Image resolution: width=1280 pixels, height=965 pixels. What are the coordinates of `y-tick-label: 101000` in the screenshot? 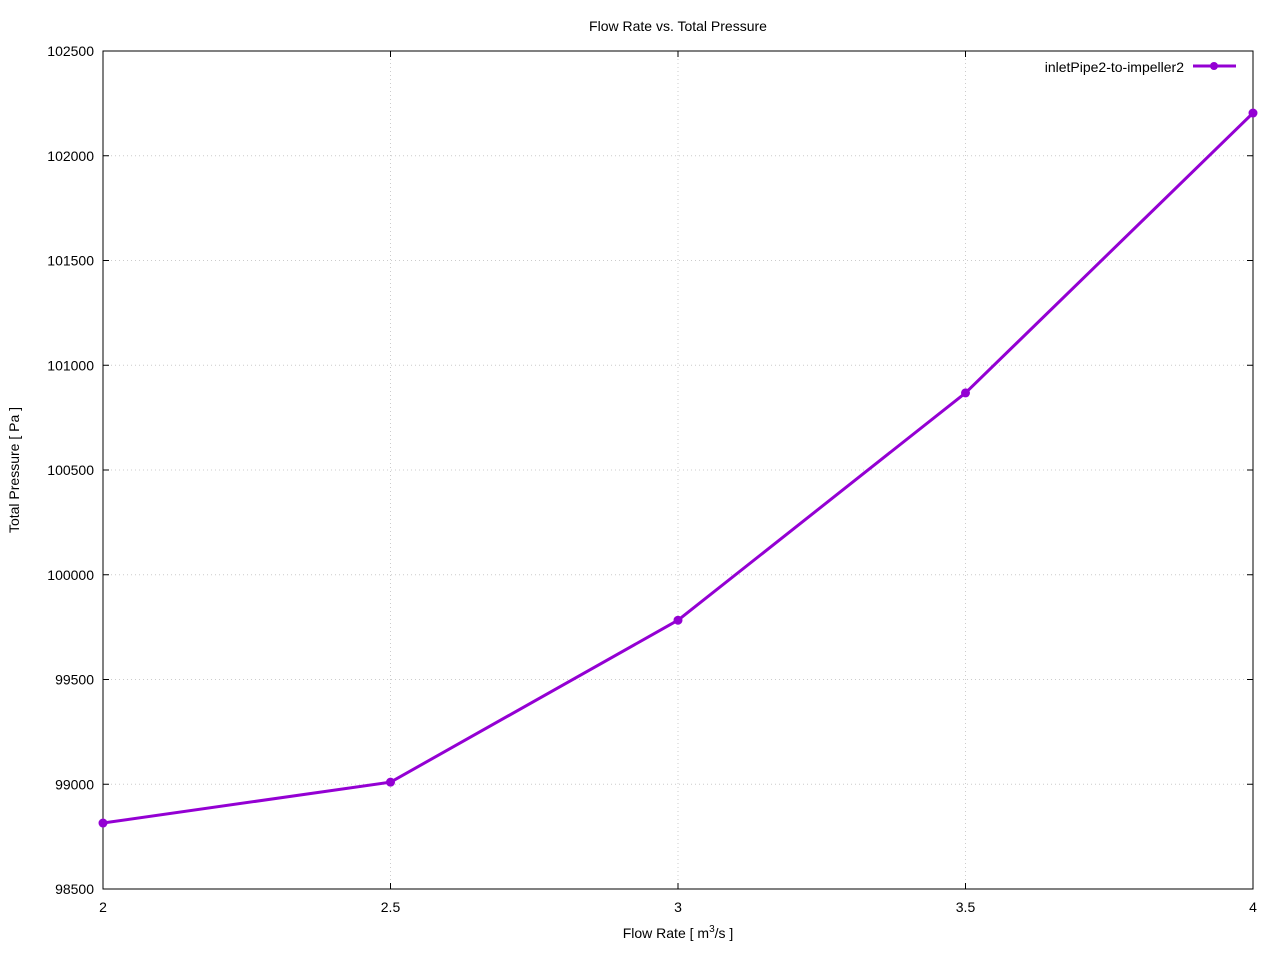 It's located at (70, 365).